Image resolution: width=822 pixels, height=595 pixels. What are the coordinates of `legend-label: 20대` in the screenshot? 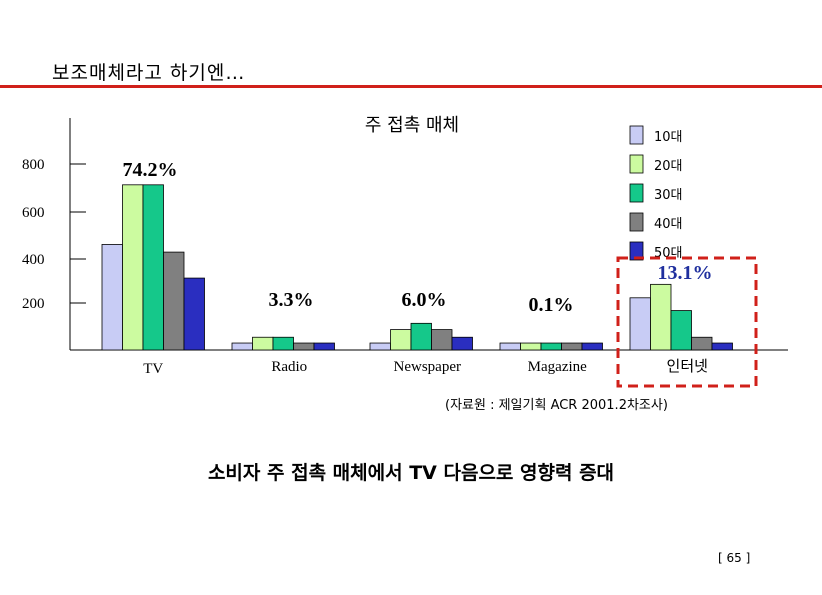 It's located at (668, 166).